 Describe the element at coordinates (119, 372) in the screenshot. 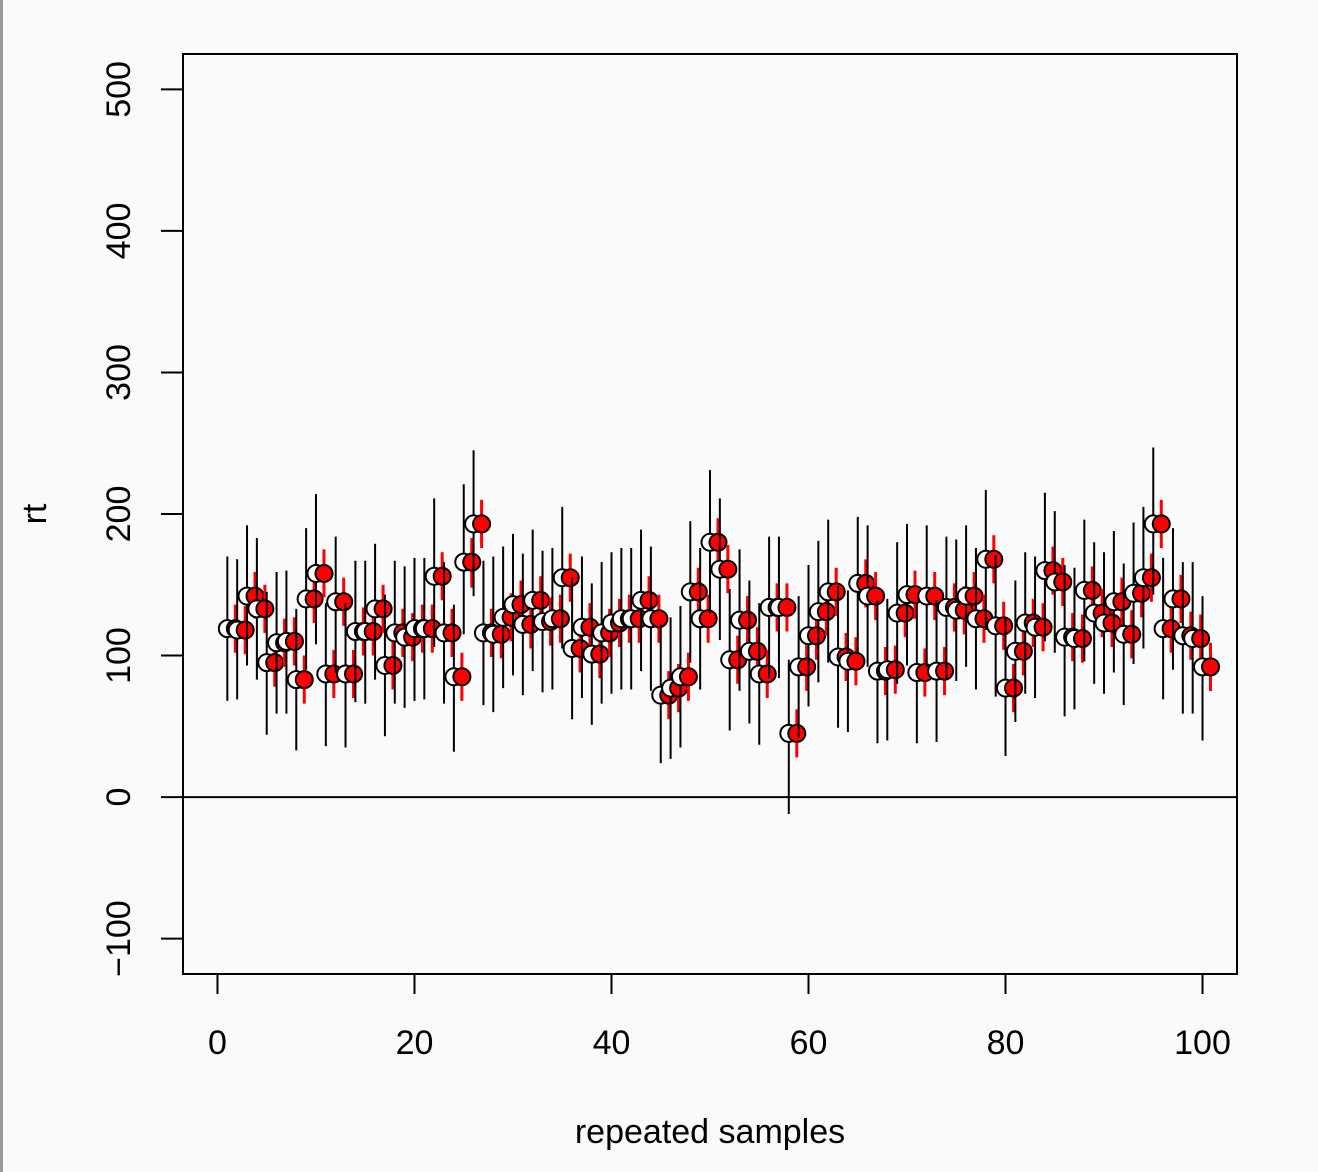

I see `y-tick-label: 300` at that location.